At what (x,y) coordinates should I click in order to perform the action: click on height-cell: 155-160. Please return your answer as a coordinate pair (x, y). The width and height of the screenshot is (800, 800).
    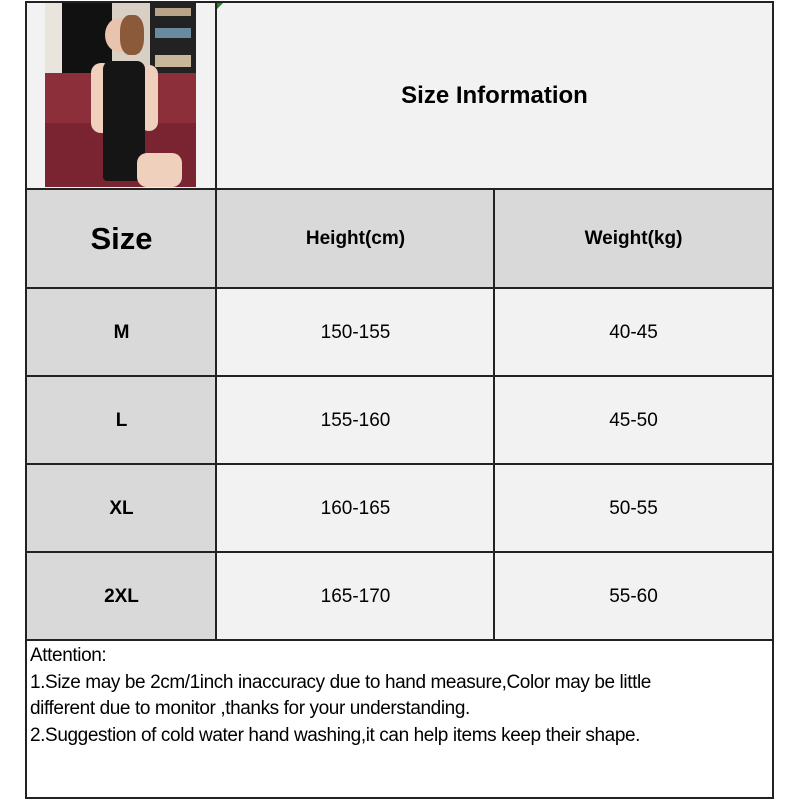
    Looking at the image, I should click on (355, 420).